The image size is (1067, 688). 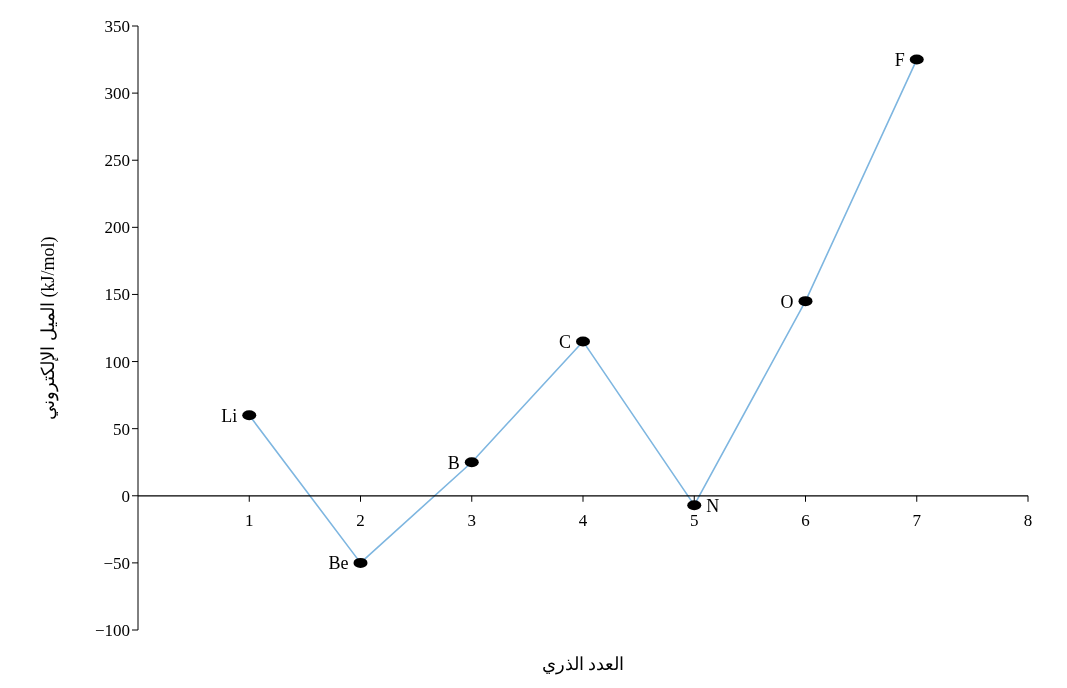 What do you see at coordinates (117, 94) in the screenshot?
I see `y-tick-label: 300` at bounding box center [117, 94].